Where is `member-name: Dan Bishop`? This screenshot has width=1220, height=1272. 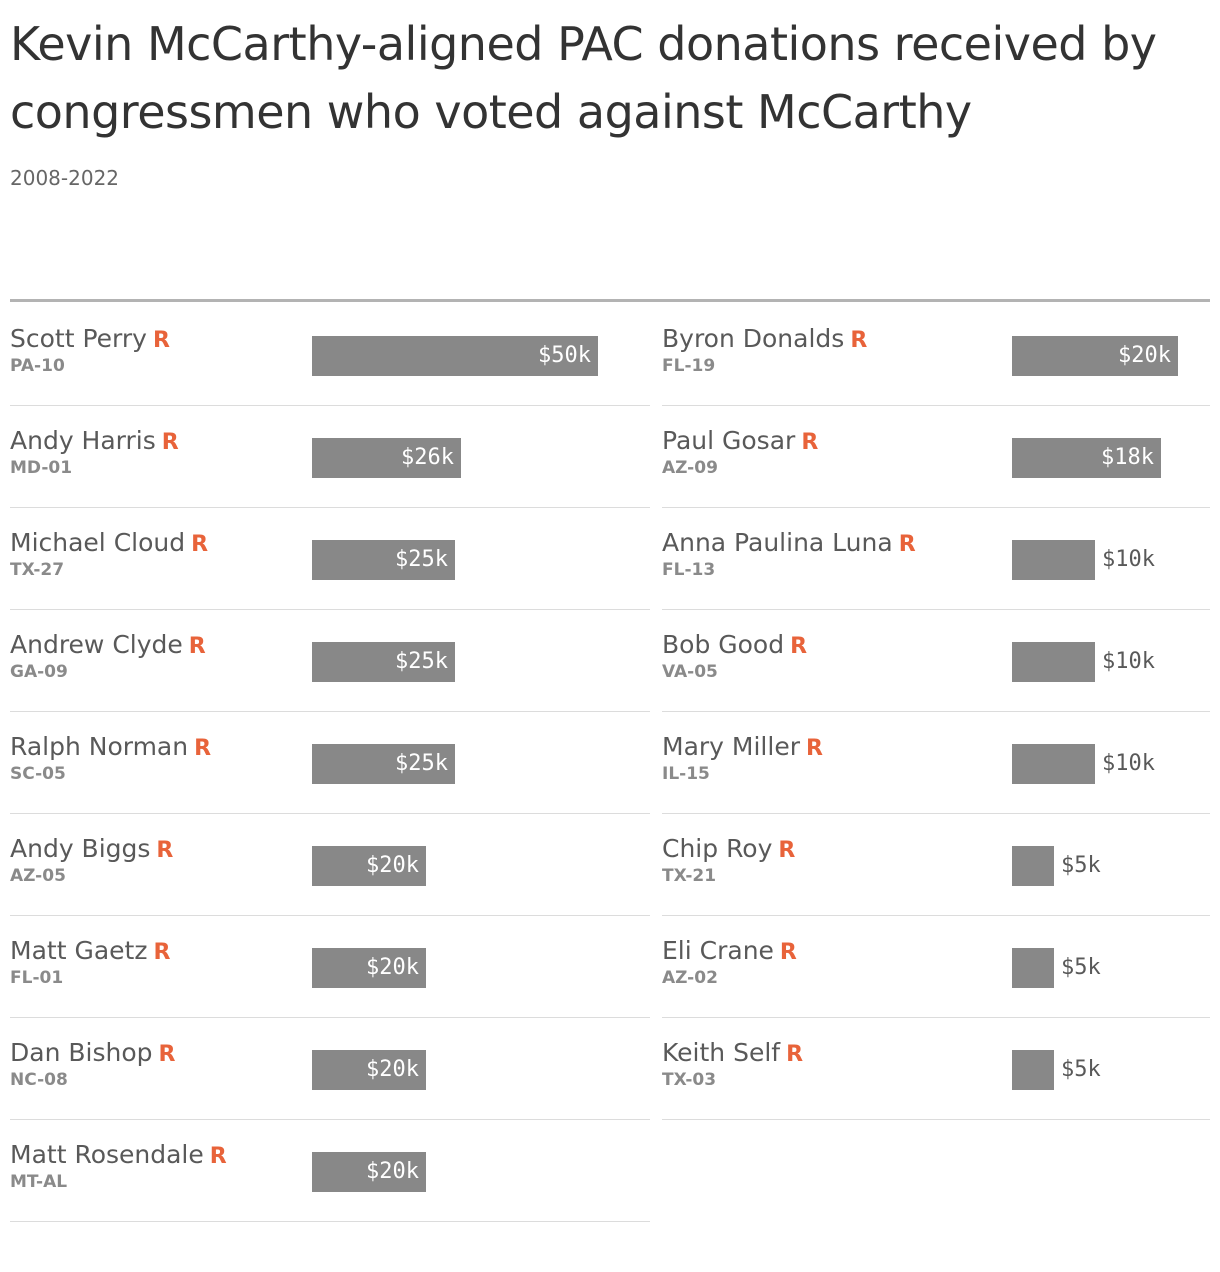 member-name: Dan Bishop is located at coordinates (81, 1052).